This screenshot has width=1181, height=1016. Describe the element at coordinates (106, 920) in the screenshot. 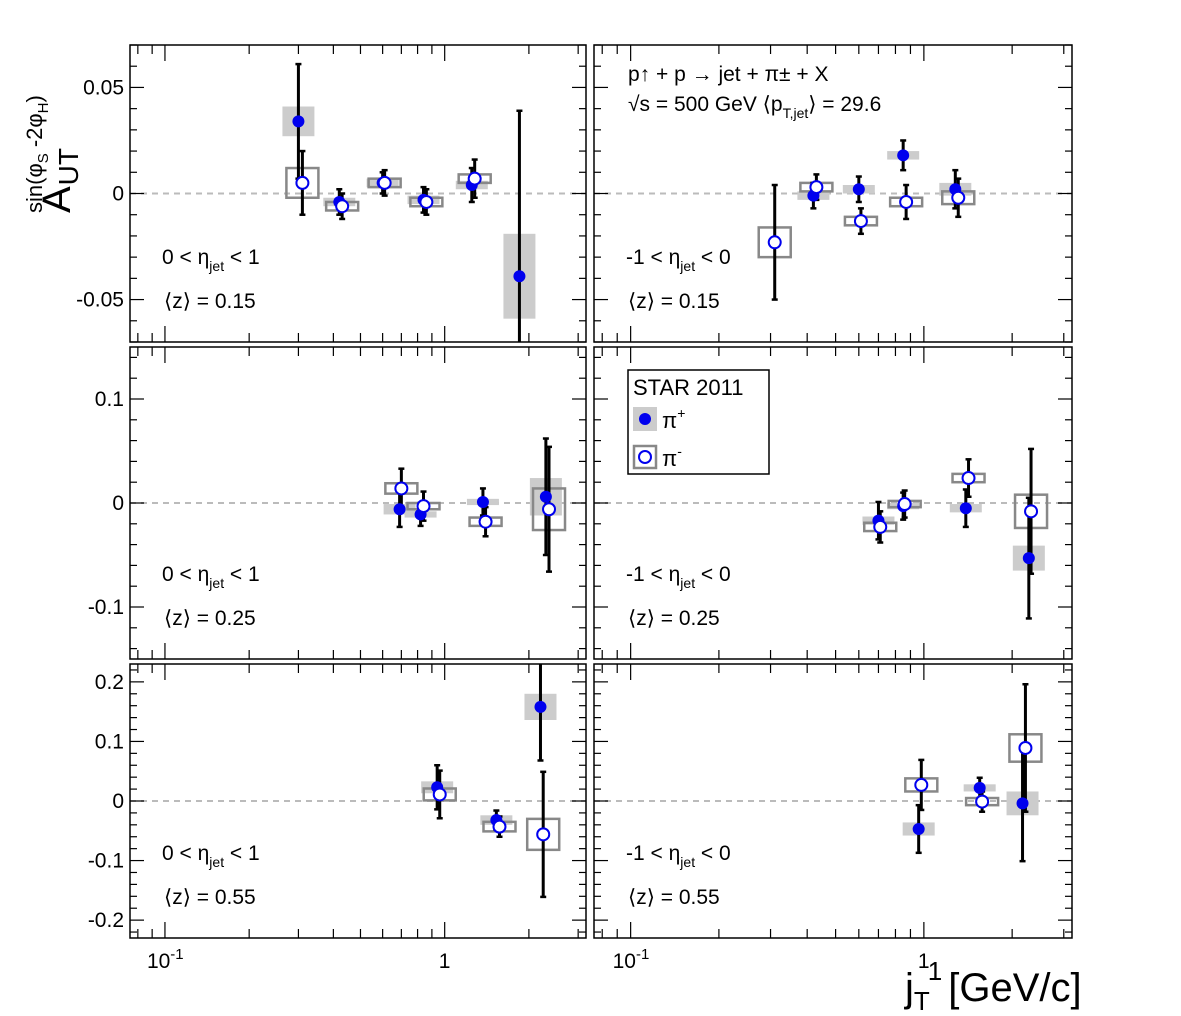

I see `y-tick-label: -0.2` at that location.